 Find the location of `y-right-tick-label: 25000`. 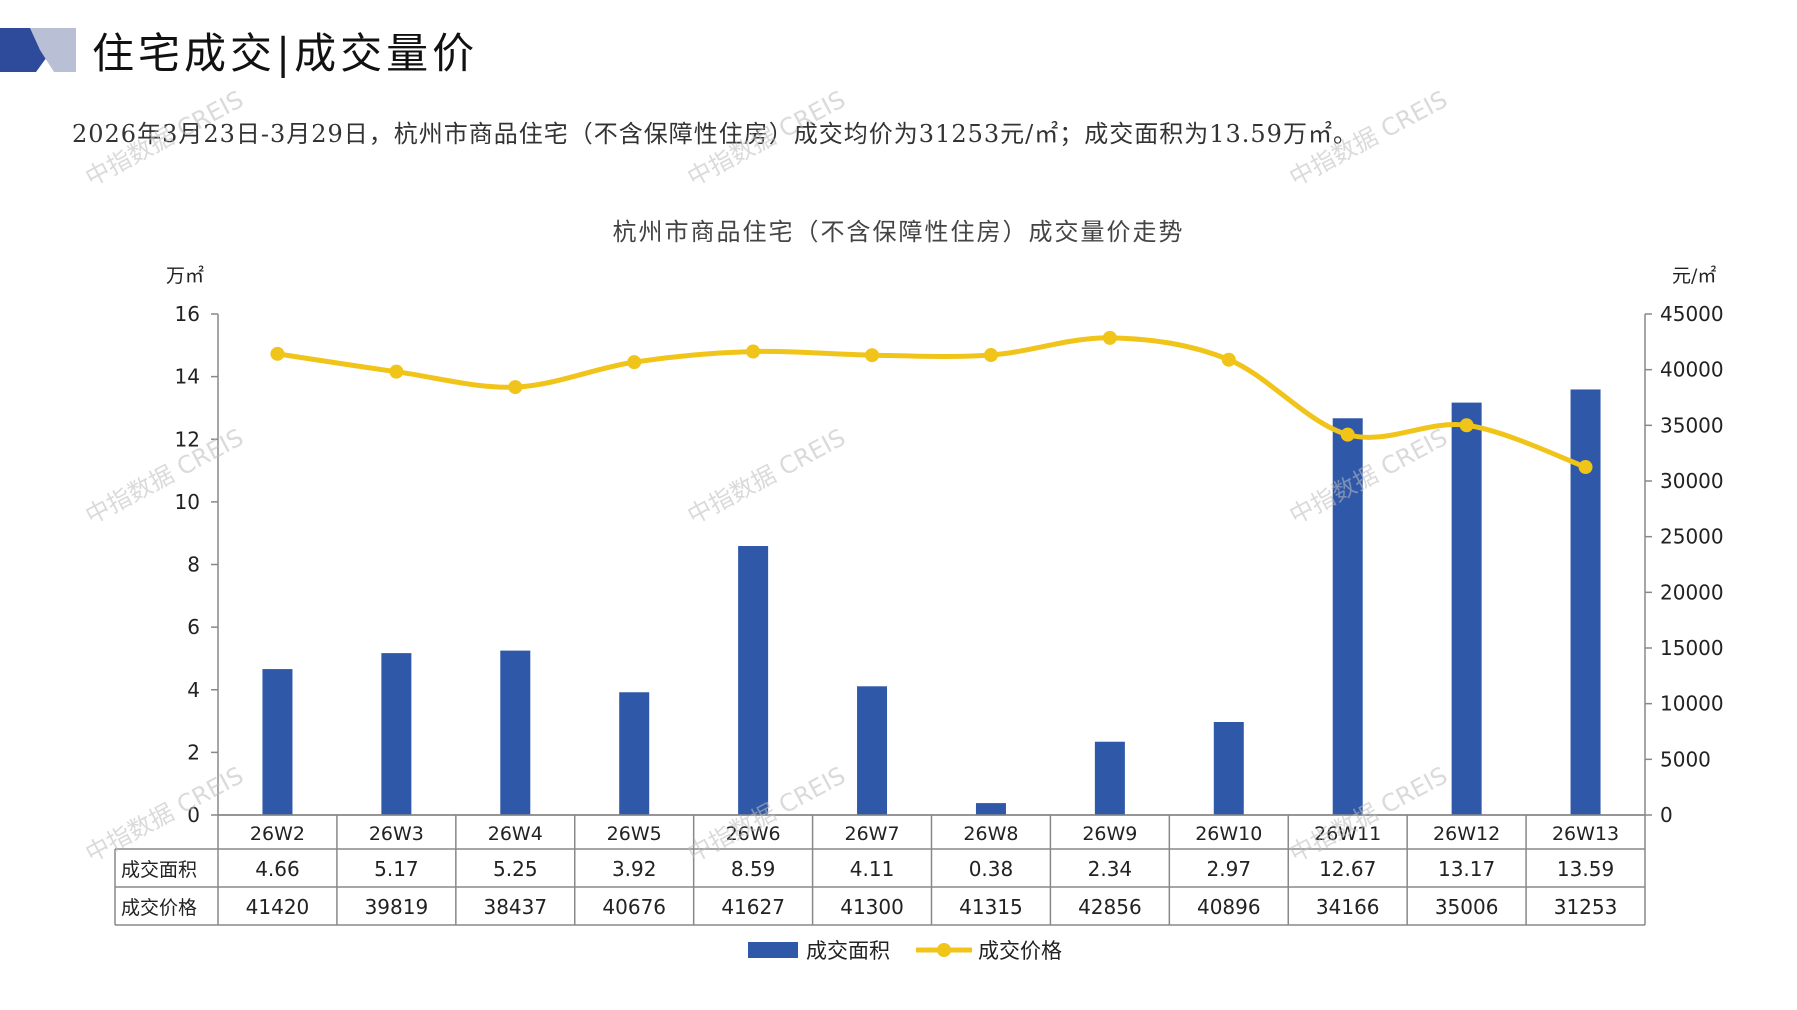

y-right-tick-label: 25000 is located at coordinates (1692, 537).